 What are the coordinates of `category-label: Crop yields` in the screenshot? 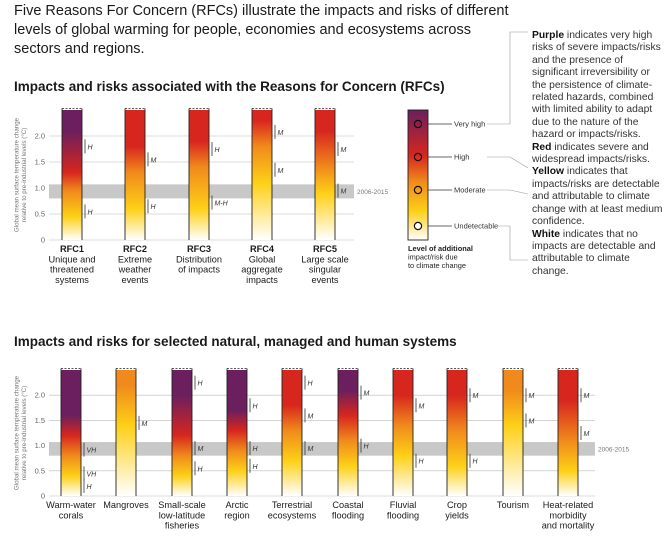 It's located at (457, 510).